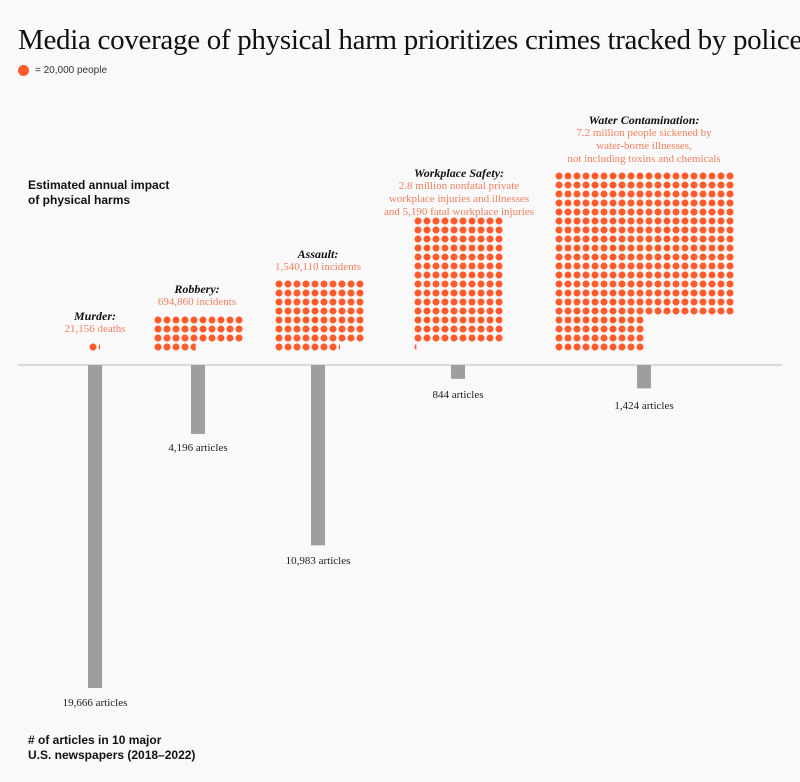 Image resolution: width=800 pixels, height=782 pixels. What do you see at coordinates (94, 322) in the screenshot?
I see `label-murder: Murder: 21,156 deaths` at bounding box center [94, 322].